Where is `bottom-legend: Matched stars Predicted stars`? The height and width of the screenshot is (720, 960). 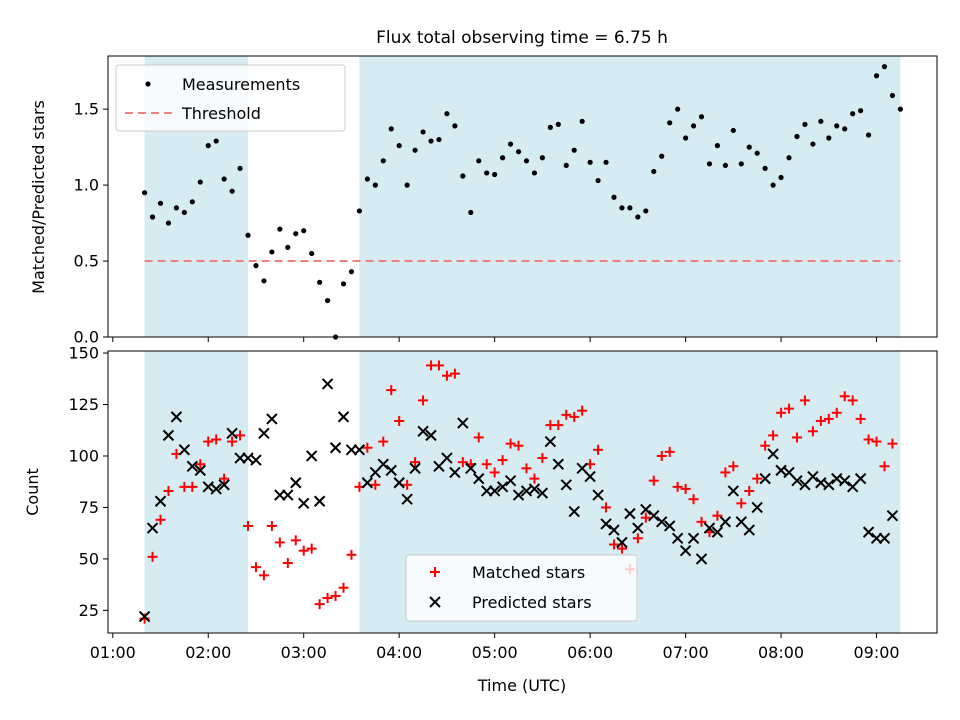 bottom-legend: Matched stars Predicted stars is located at coordinates (521, 588).